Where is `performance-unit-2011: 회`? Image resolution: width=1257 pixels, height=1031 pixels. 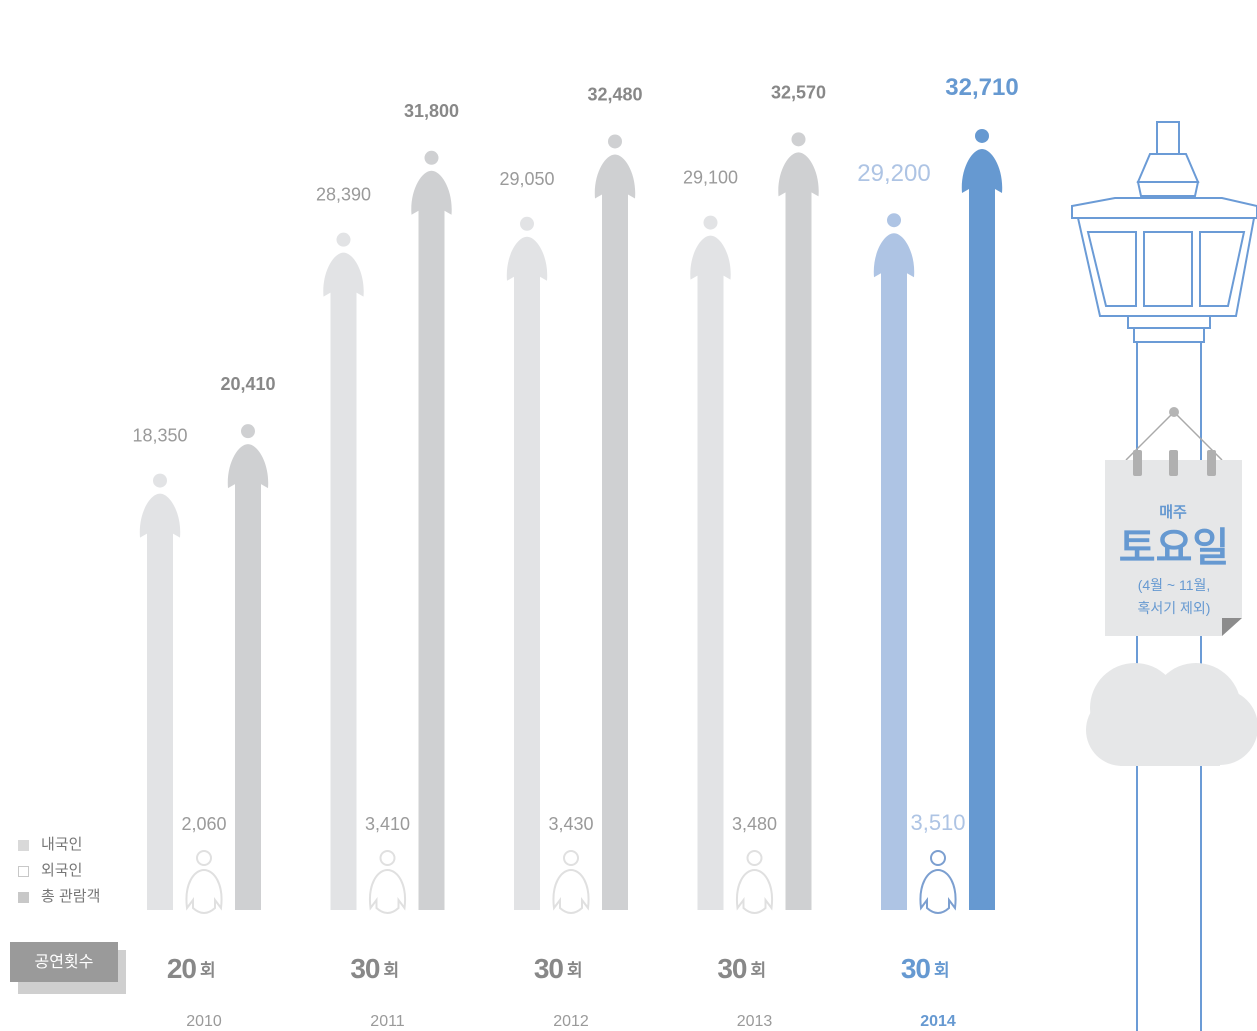 performance-unit-2011: 회 is located at coordinates (392, 971).